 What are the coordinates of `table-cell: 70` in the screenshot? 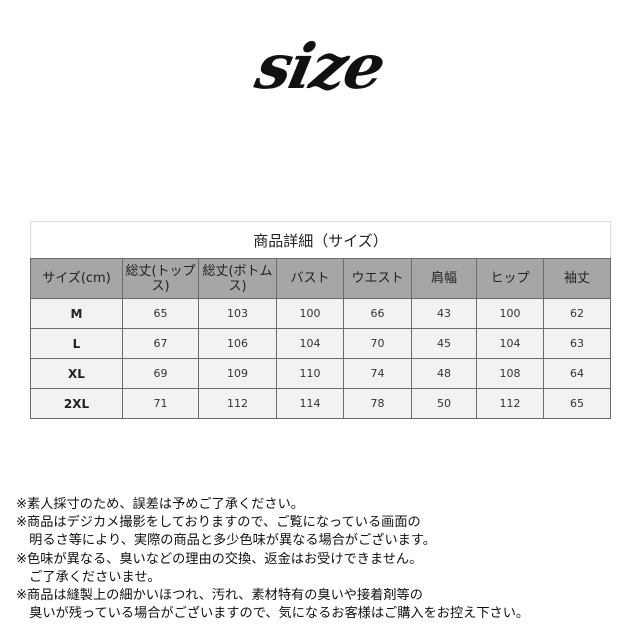 It's located at (377, 343).